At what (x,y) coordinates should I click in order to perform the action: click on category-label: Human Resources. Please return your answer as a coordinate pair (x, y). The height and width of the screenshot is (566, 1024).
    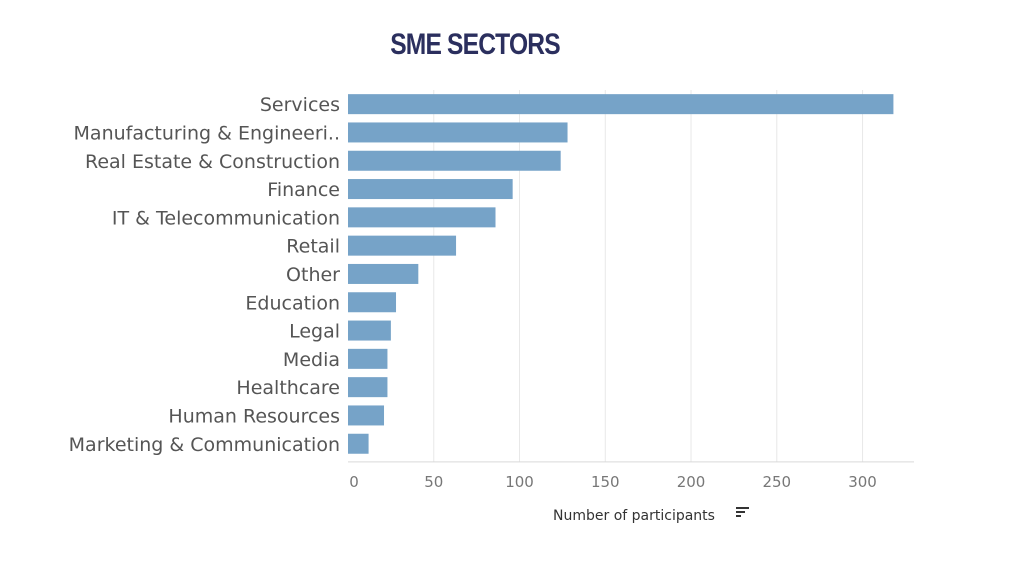
    Looking at the image, I should click on (254, 416).